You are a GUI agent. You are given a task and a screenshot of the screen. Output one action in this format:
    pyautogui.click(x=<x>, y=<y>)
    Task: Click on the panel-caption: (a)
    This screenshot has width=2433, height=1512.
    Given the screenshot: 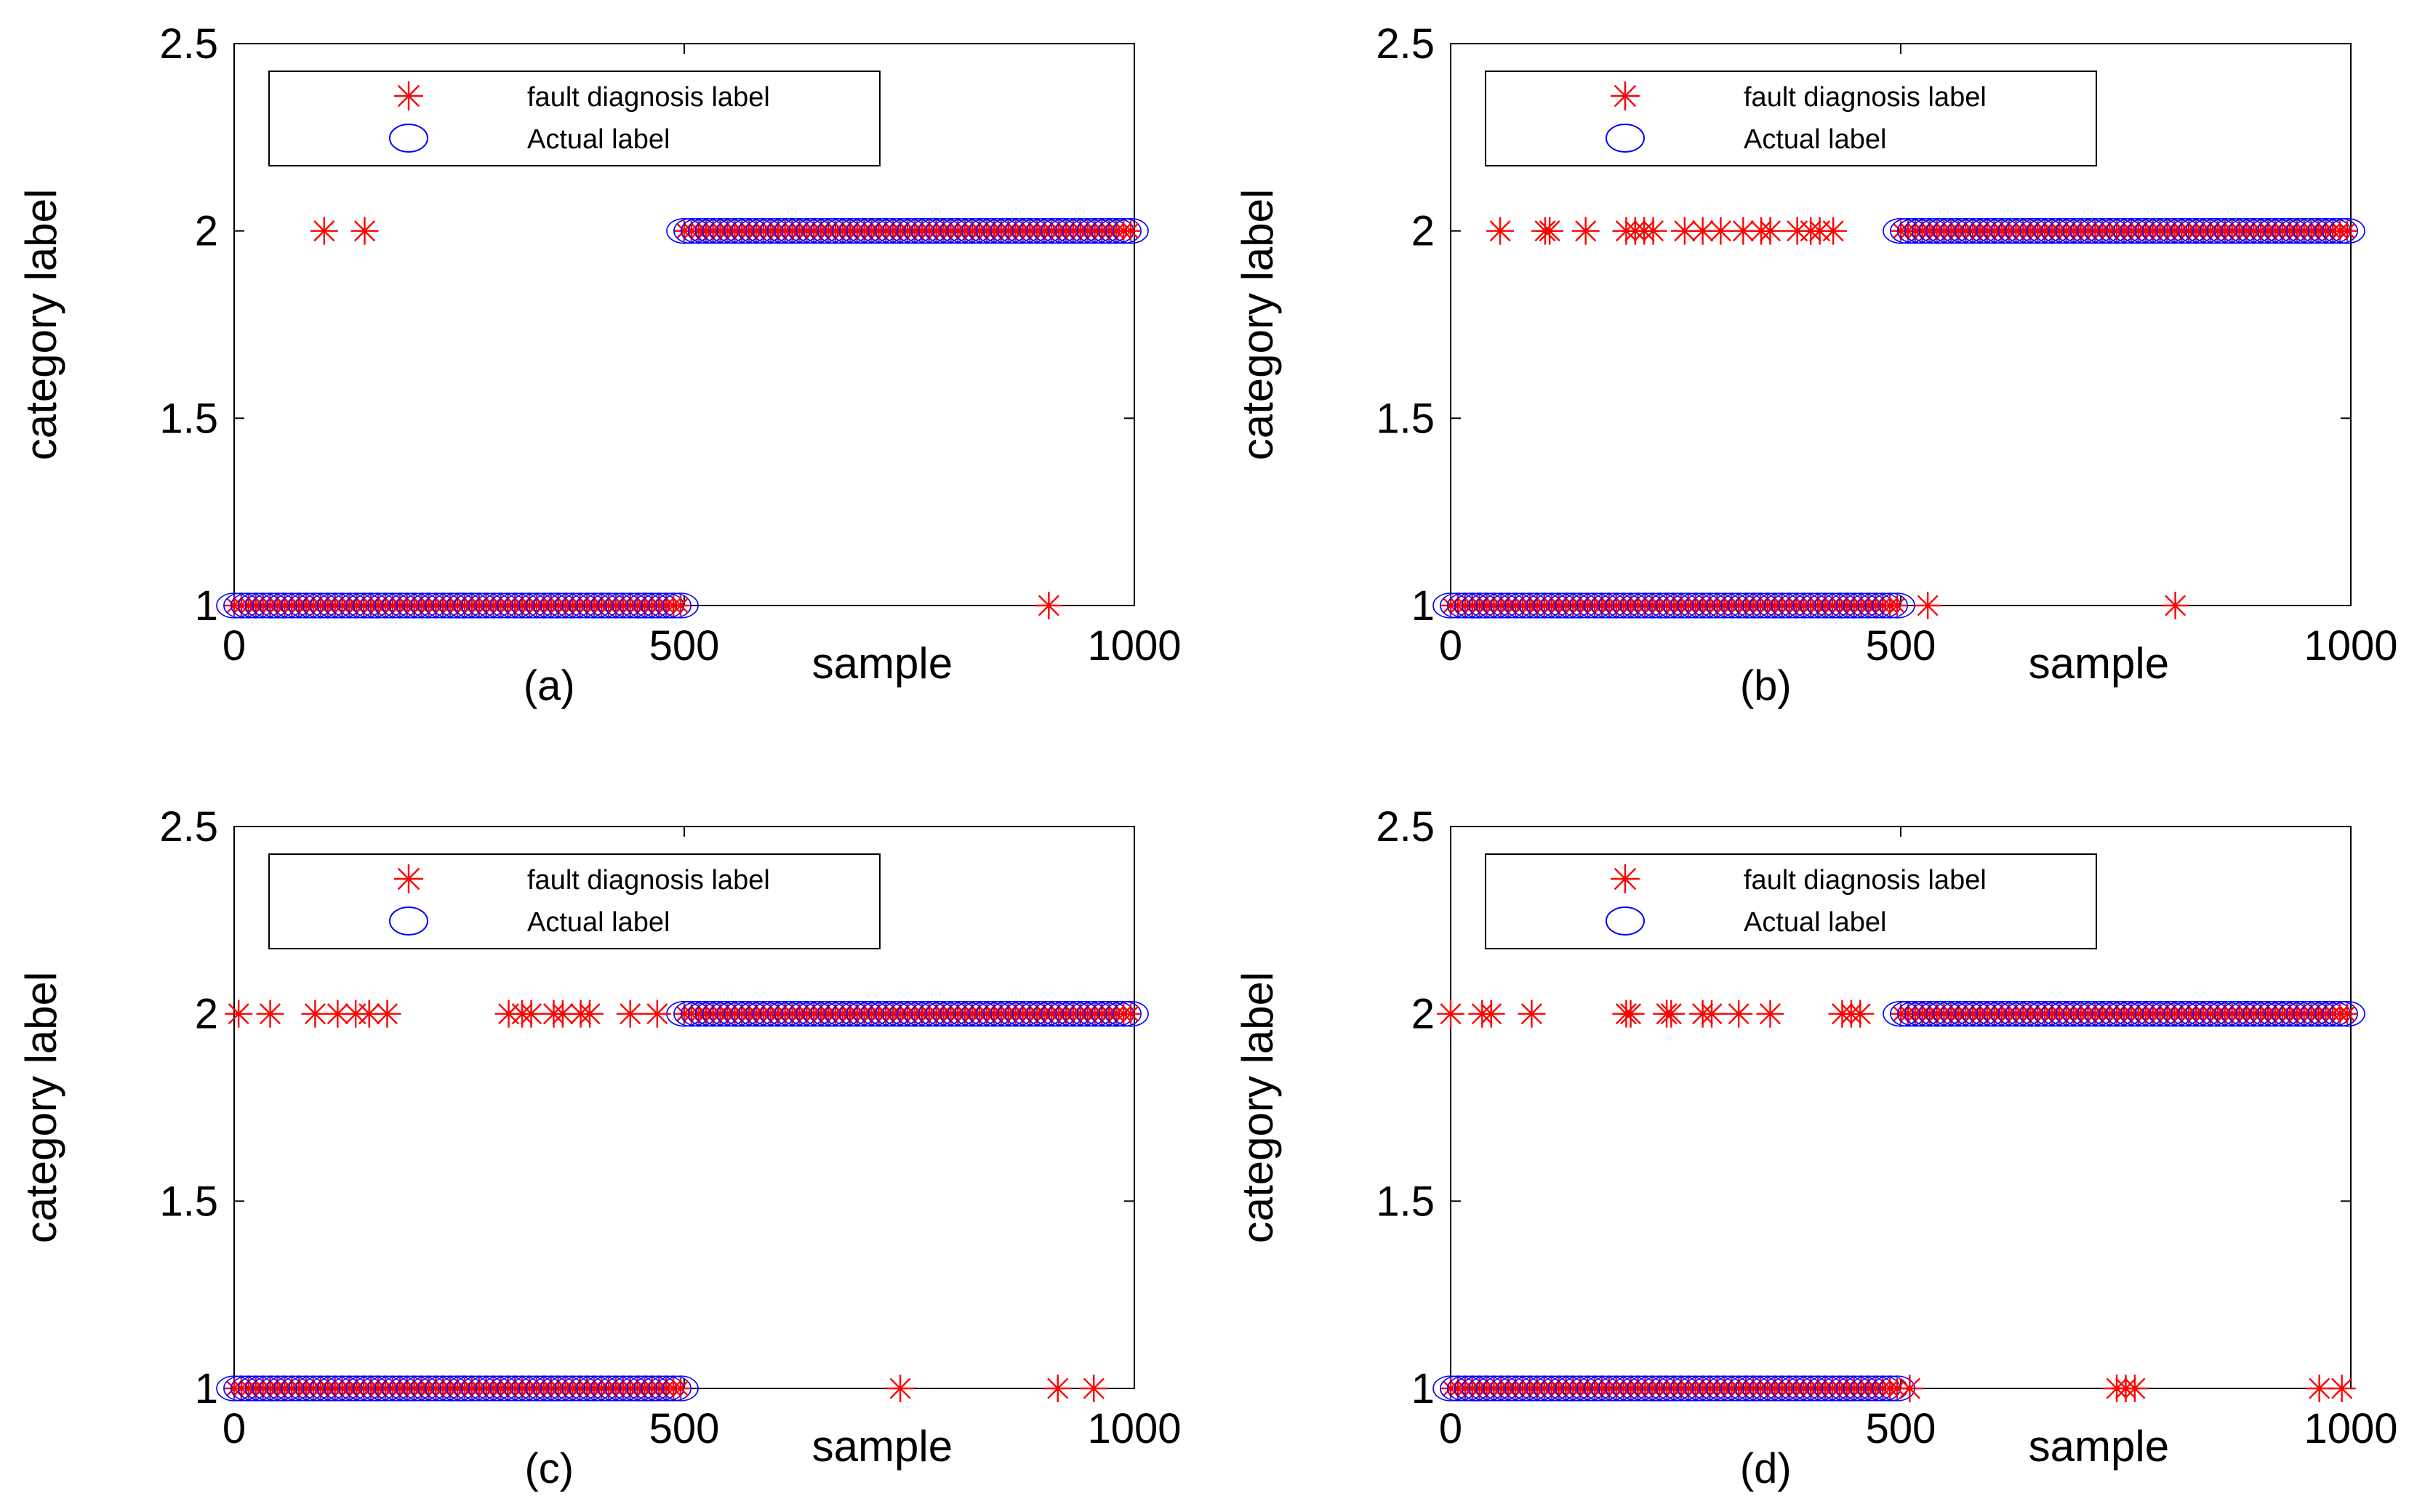 What is the action you would take?
    pyautogui.click(x=549, y=685)
    